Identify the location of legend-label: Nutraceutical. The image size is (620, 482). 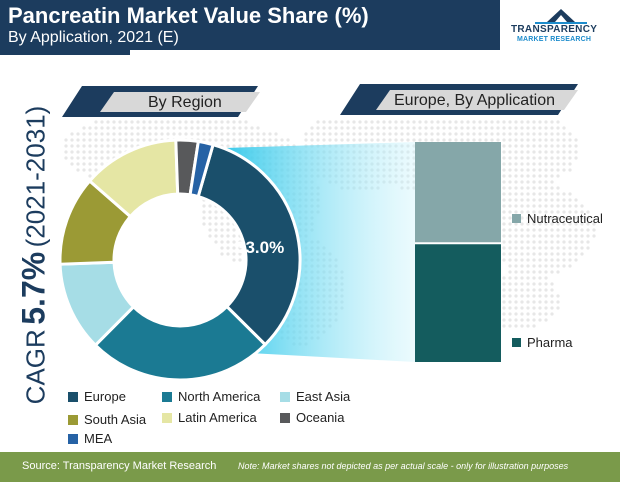
(565, 218).